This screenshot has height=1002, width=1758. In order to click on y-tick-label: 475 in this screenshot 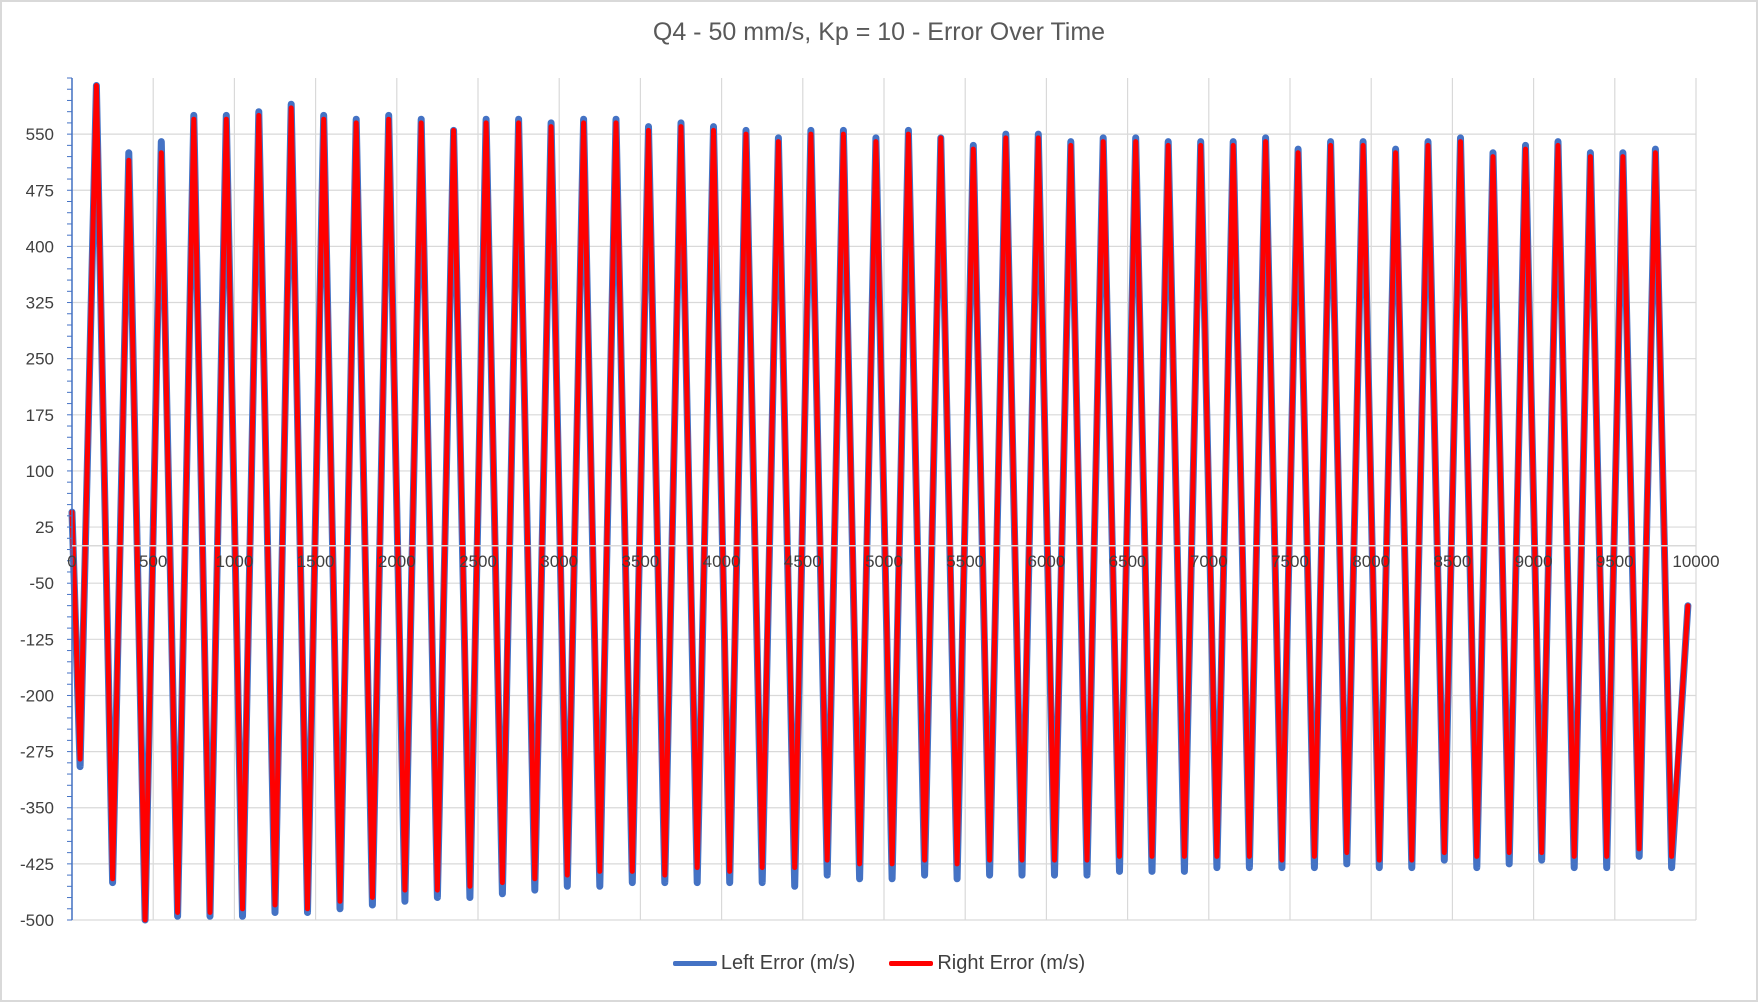, I will do `click(40, 190)`.